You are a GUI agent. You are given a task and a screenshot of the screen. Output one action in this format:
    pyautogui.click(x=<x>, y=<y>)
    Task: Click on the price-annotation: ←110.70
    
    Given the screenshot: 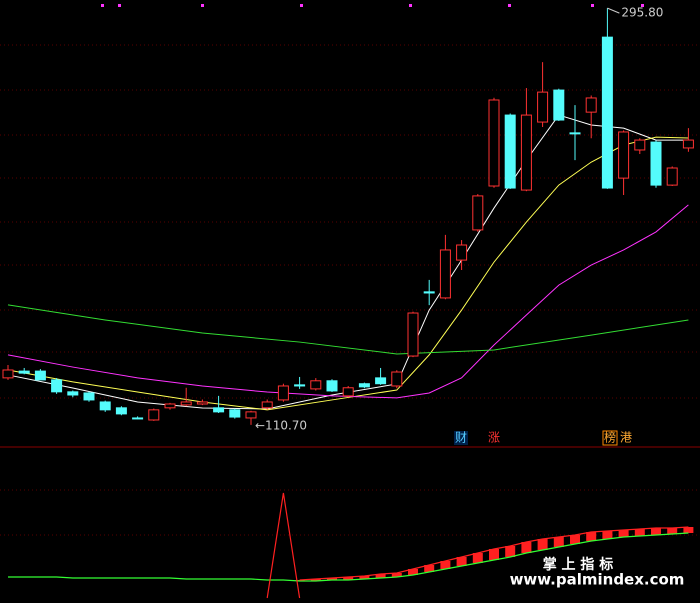 What is the action you would take?
    pyautogui.click(x=281, y=425)
    